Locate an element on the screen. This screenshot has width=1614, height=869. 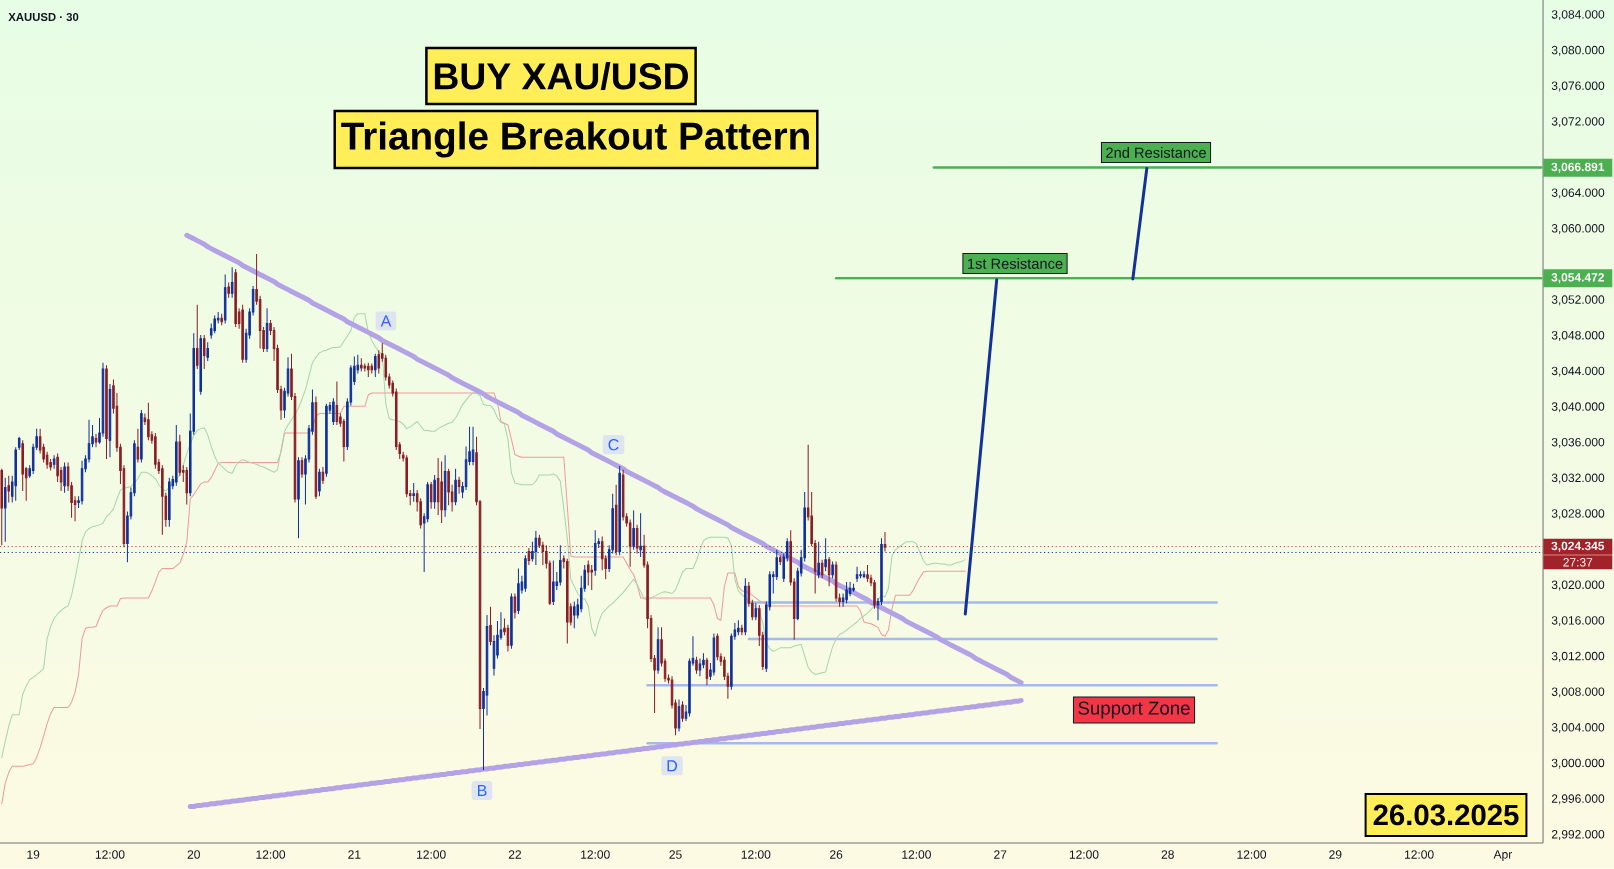
x-tick-label: 20 is located at coordinates (193, 854).